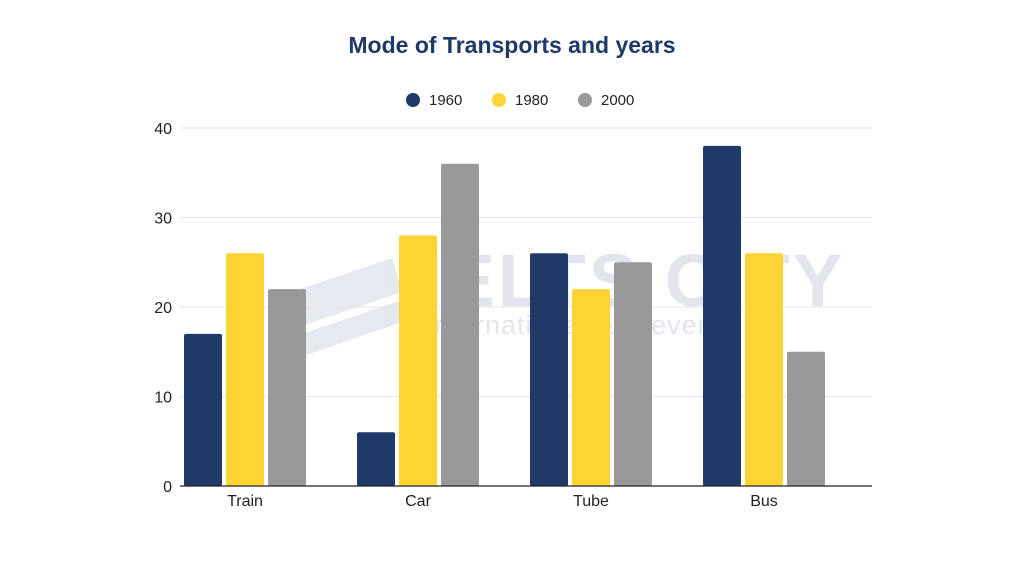  Describe the element at coordinates (203, 409) in the screenshot. I see `bar-train-1960` at that location.